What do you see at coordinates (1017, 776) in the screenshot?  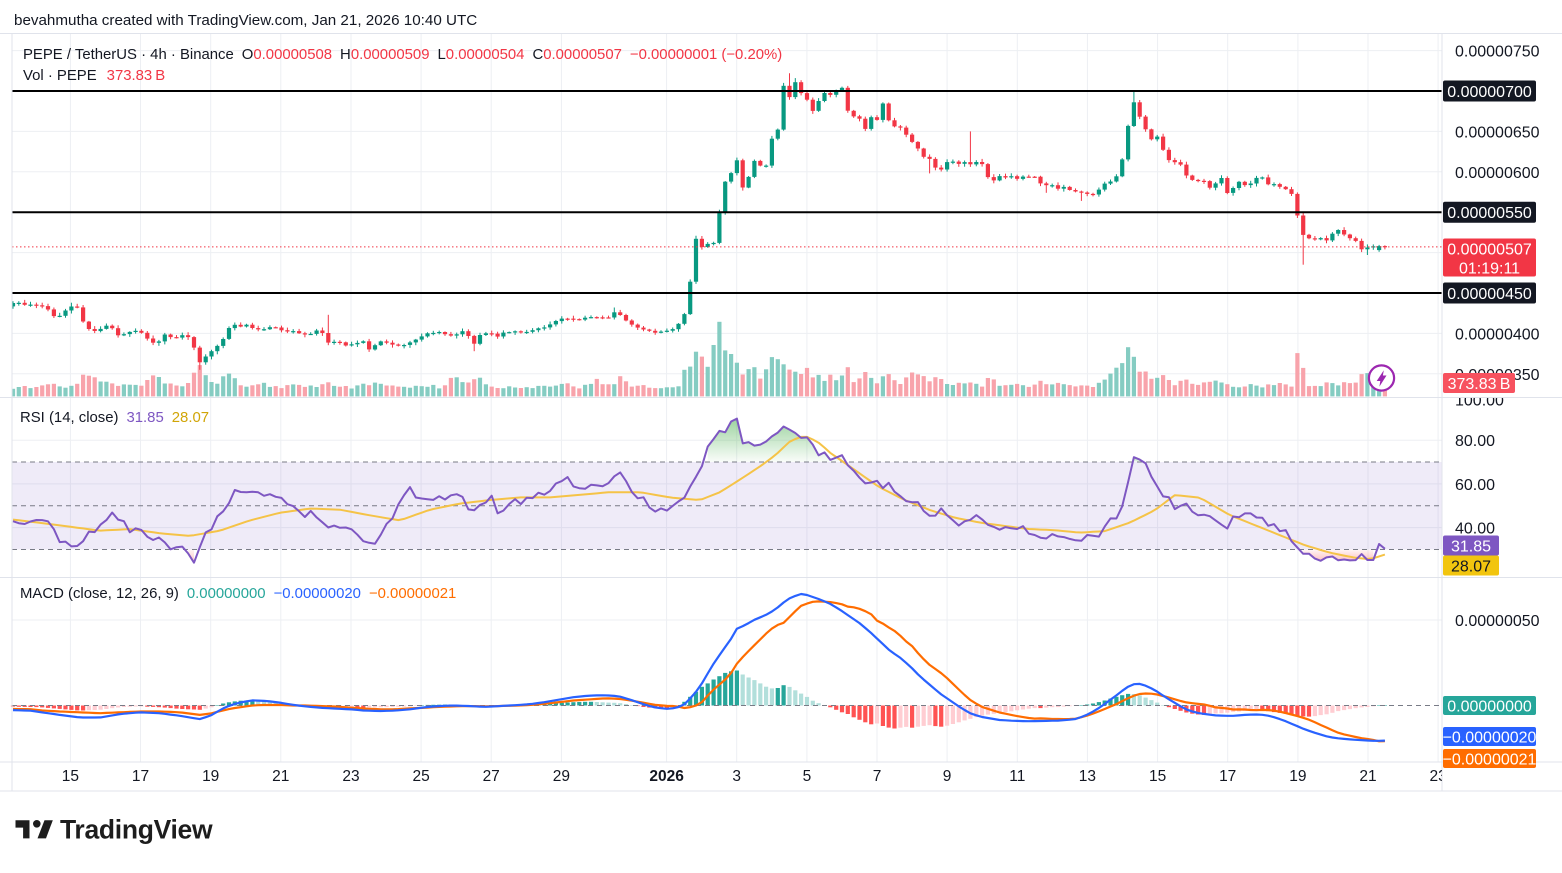 I see `svg-text: 11` at bounding box center [1017, 776].